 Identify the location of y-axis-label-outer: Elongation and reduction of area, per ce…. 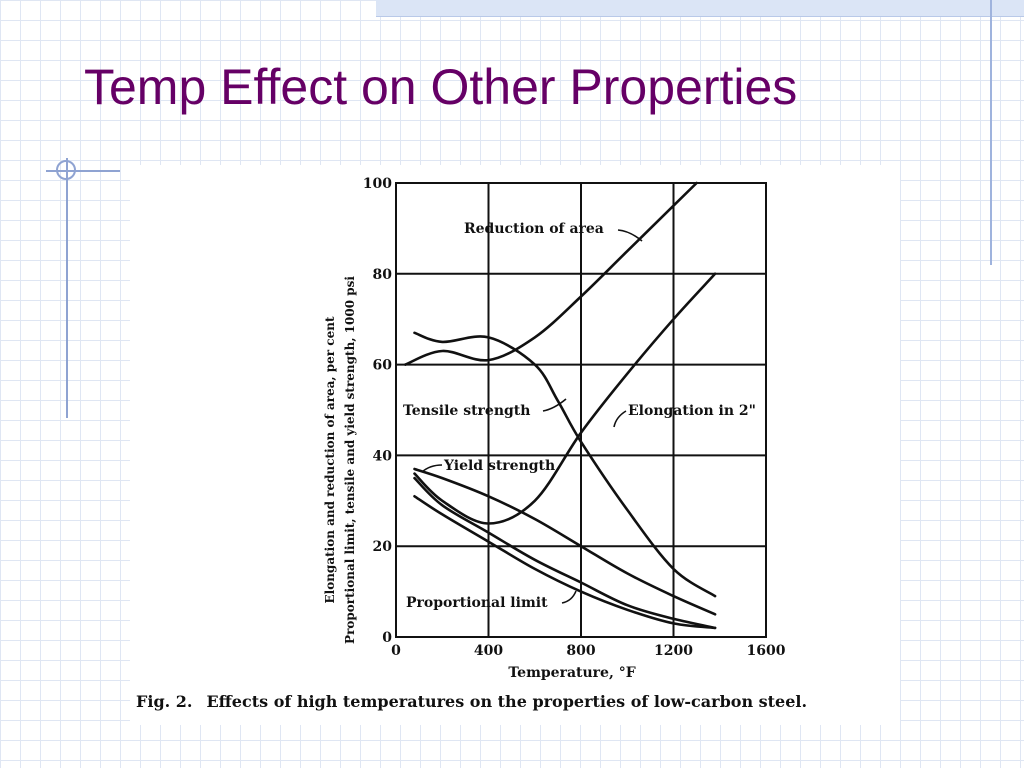
(330, 459).